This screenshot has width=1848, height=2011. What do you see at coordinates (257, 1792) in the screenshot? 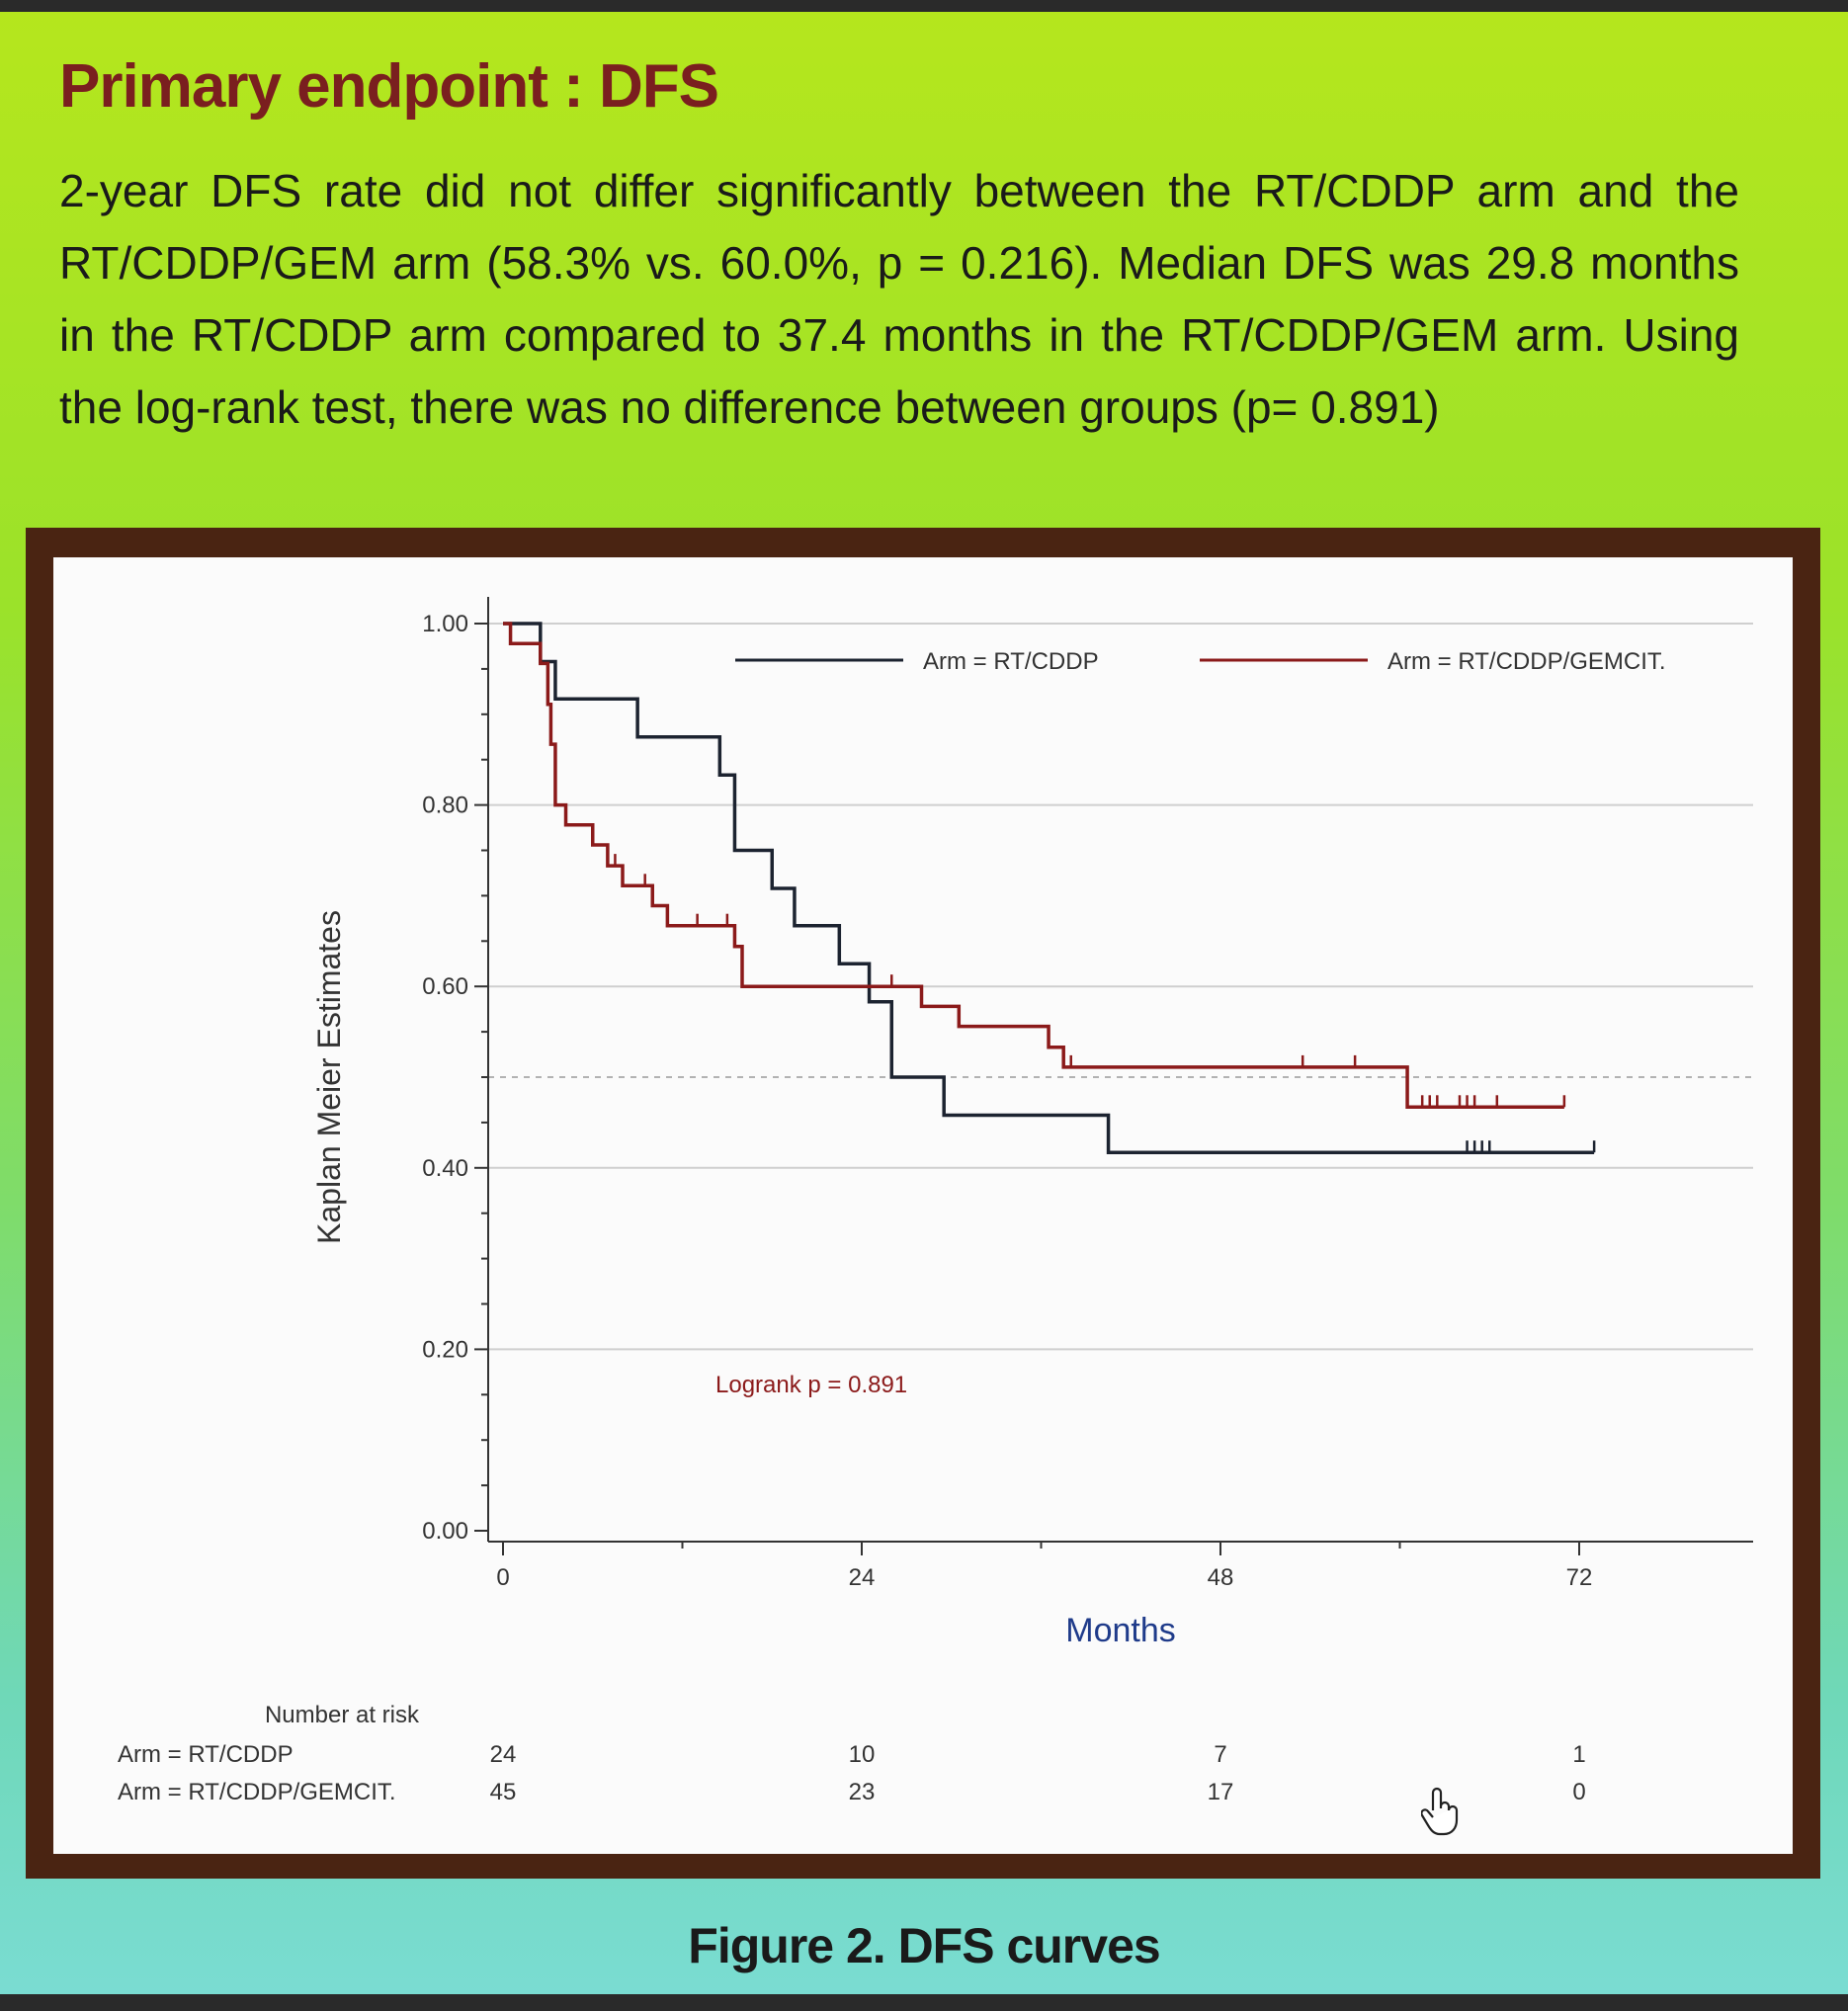
I see `risk-row-label: Arm = RT/CDDP/GEMCIT.` at bounding box center [257, 1792].